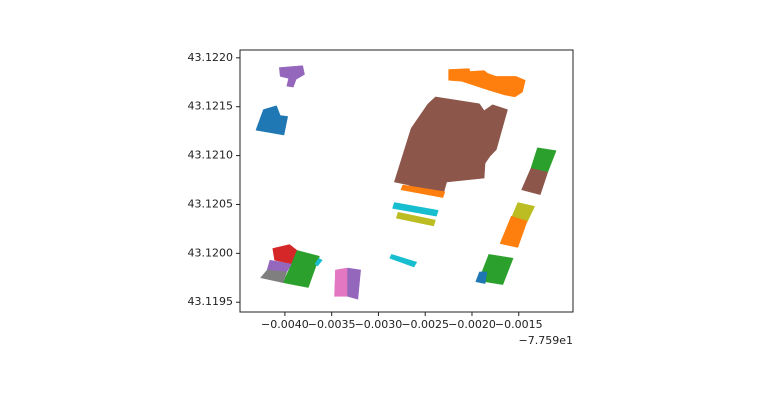 This screenshot has height=403, width=768. What do you see at coordinates (211, 57) in the screenshot?
I see `y-tick-label: 43.1220` at bounding box center [211, 57].